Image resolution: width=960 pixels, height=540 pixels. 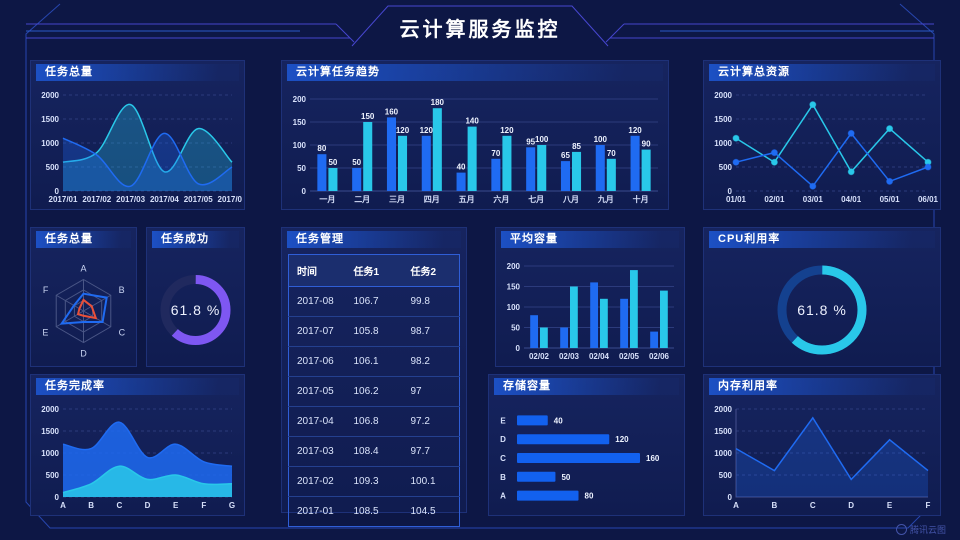 What do you see at coordinates (423, 511) in the screenshot?
I see `table-cell: 104.5` at bounding box center [423, 511].